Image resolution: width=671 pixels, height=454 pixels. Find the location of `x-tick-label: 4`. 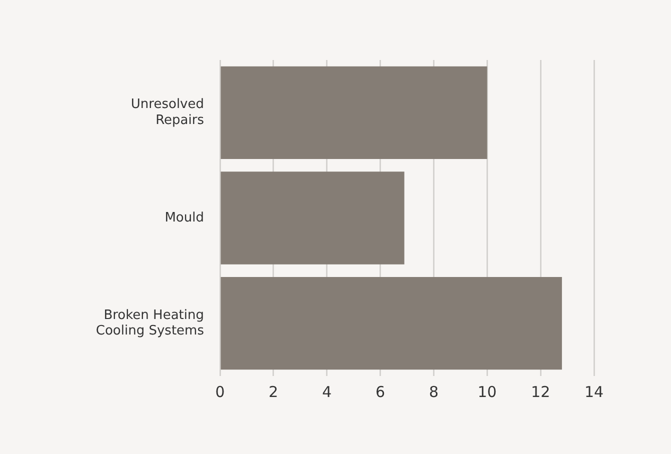

x-tick-label: 4 is located at coordinates (327, 391).